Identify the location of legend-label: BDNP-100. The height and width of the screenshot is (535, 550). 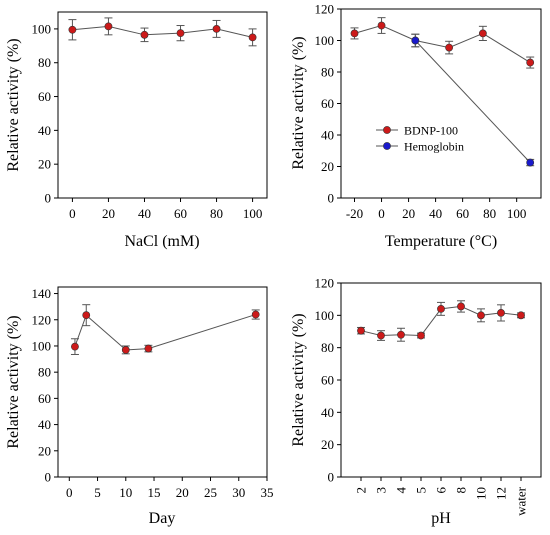
(431, 131).